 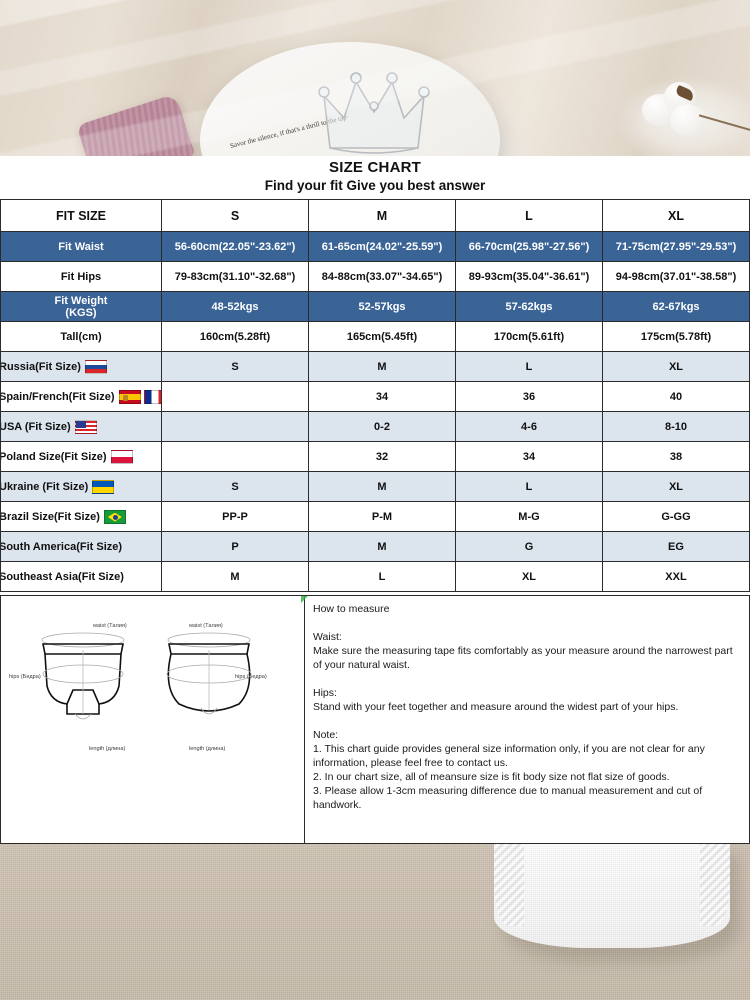 I want to click on table-cell: P, so click(x=235, y=546).